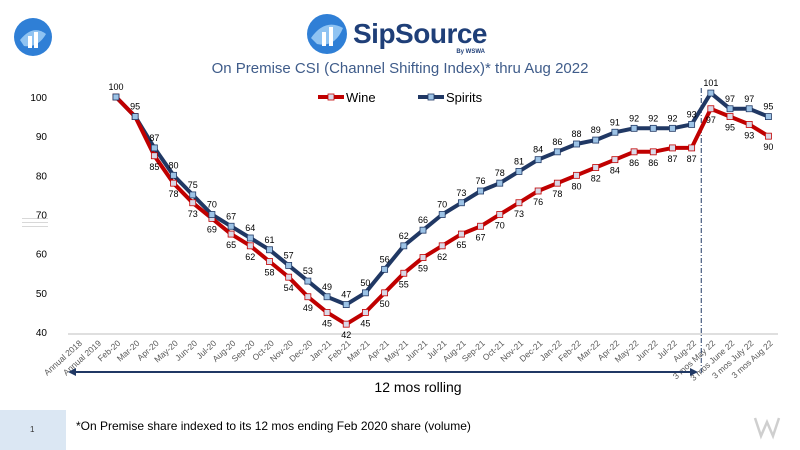 The height and width of the screenshot is (450, 800). Describe the element at coordinates (500, 173) in the screenshot. I see `spirits-data-label: 78` at that location.